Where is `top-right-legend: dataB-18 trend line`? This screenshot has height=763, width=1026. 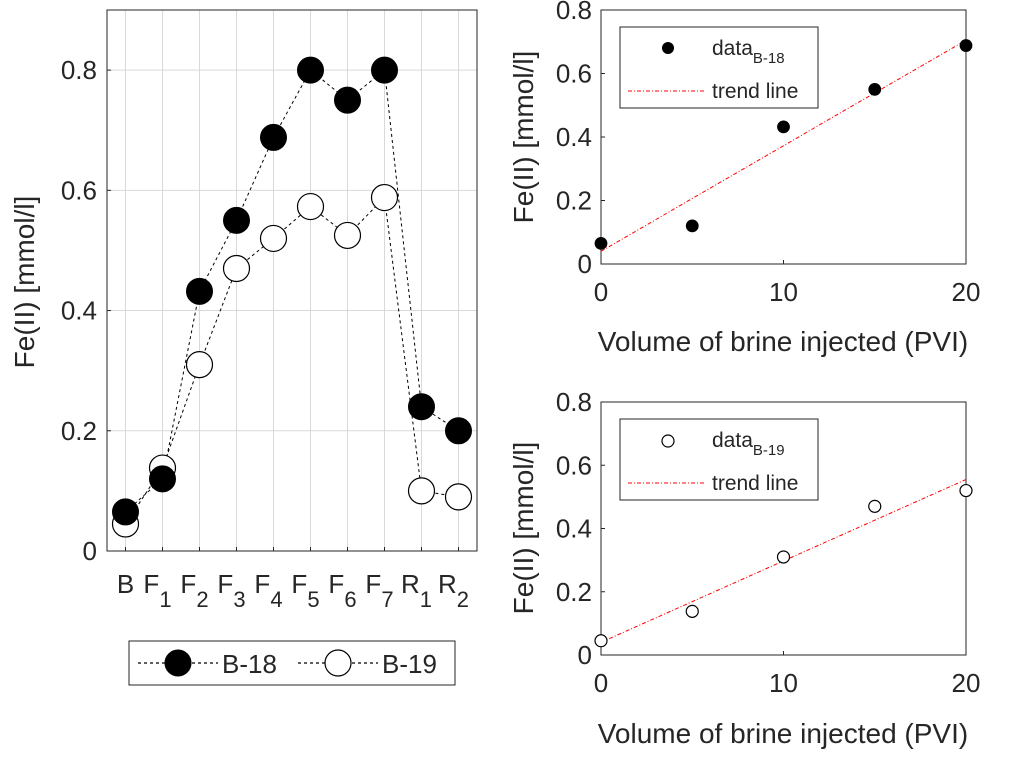
top-right-legend: dataB-18 trend line is located at coordinates (719, 67).